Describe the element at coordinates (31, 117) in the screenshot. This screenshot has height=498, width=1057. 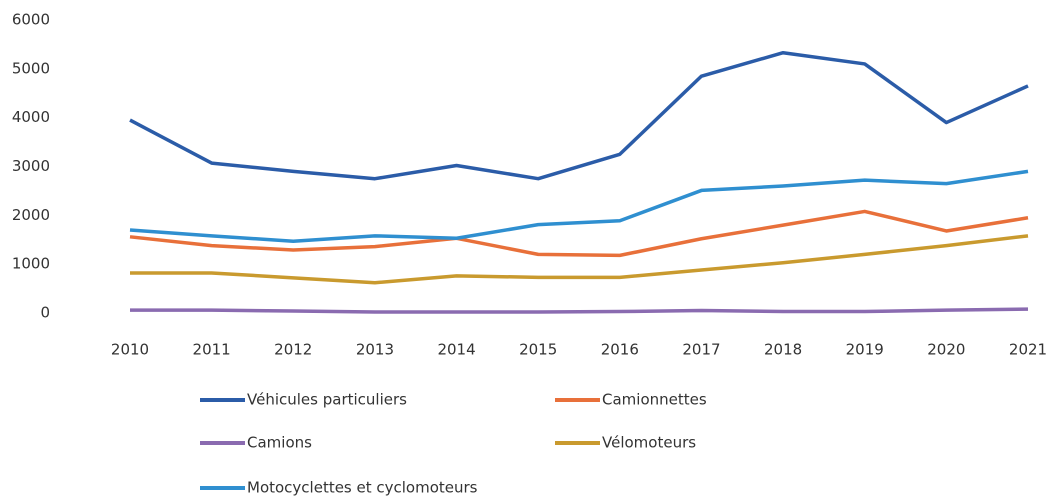
I see `y-tick-label: 4000` at that location.